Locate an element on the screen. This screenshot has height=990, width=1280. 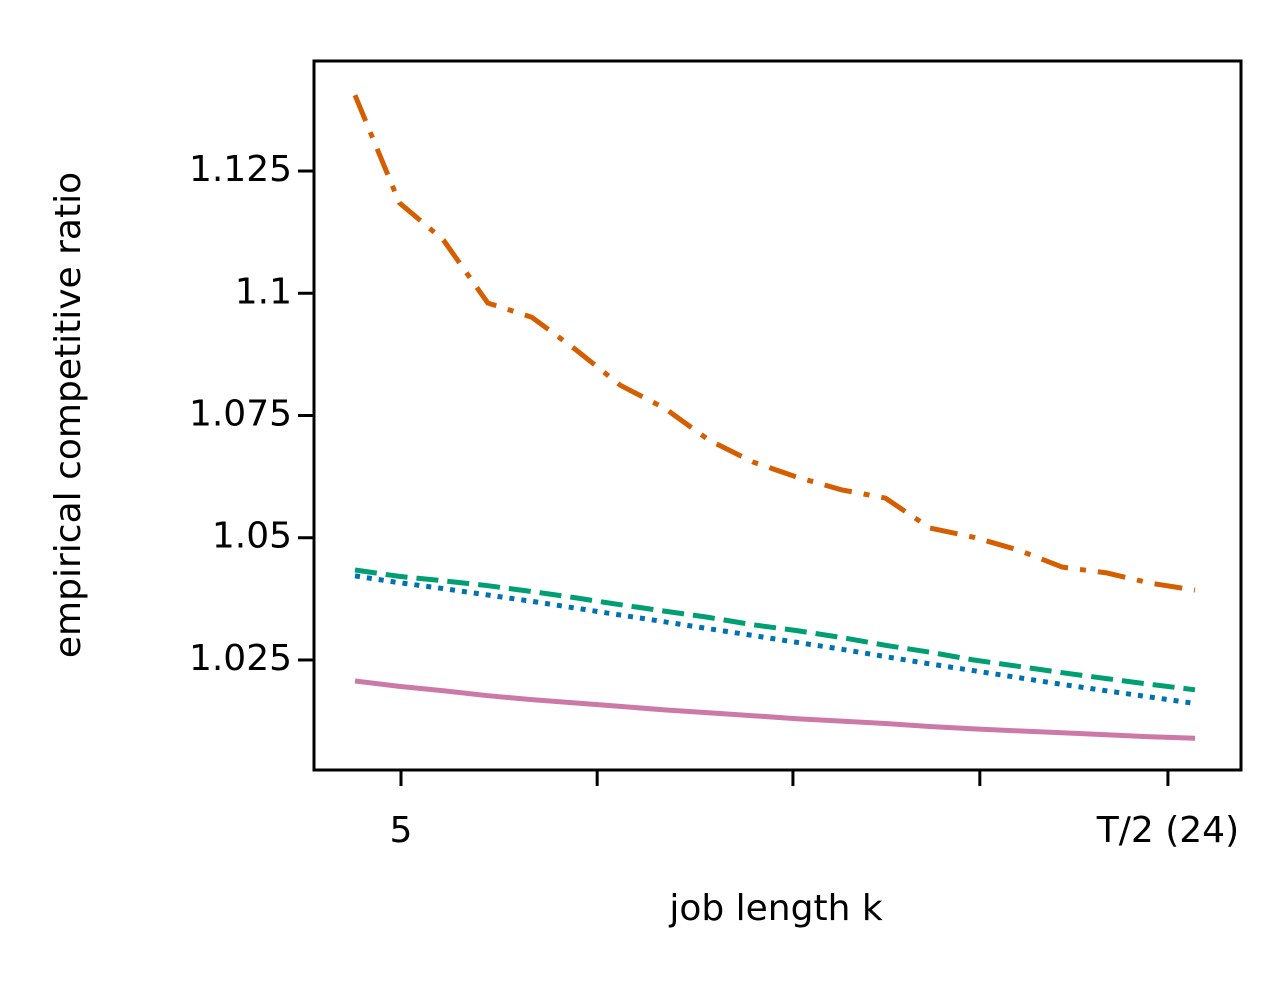
x-axis-label: job length k is located at coordinates (775, 908).